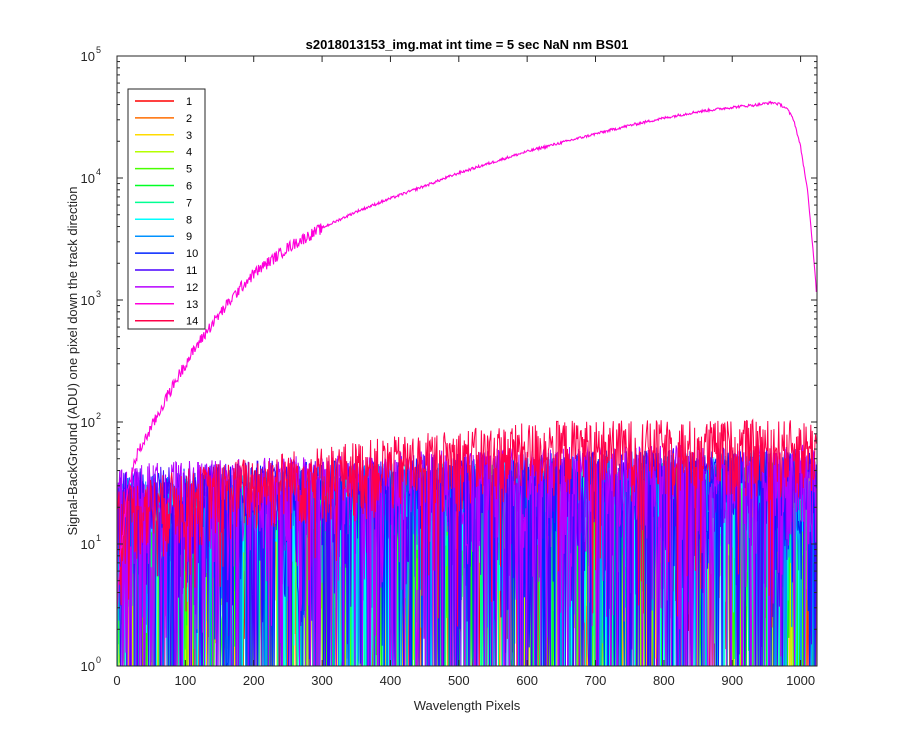 This screenshot has height=755, width=900. What do you see at coordinates (98, 416) in the screenshot?
I see `y-tick-exponent: 2` at bounding box center [98, 416].